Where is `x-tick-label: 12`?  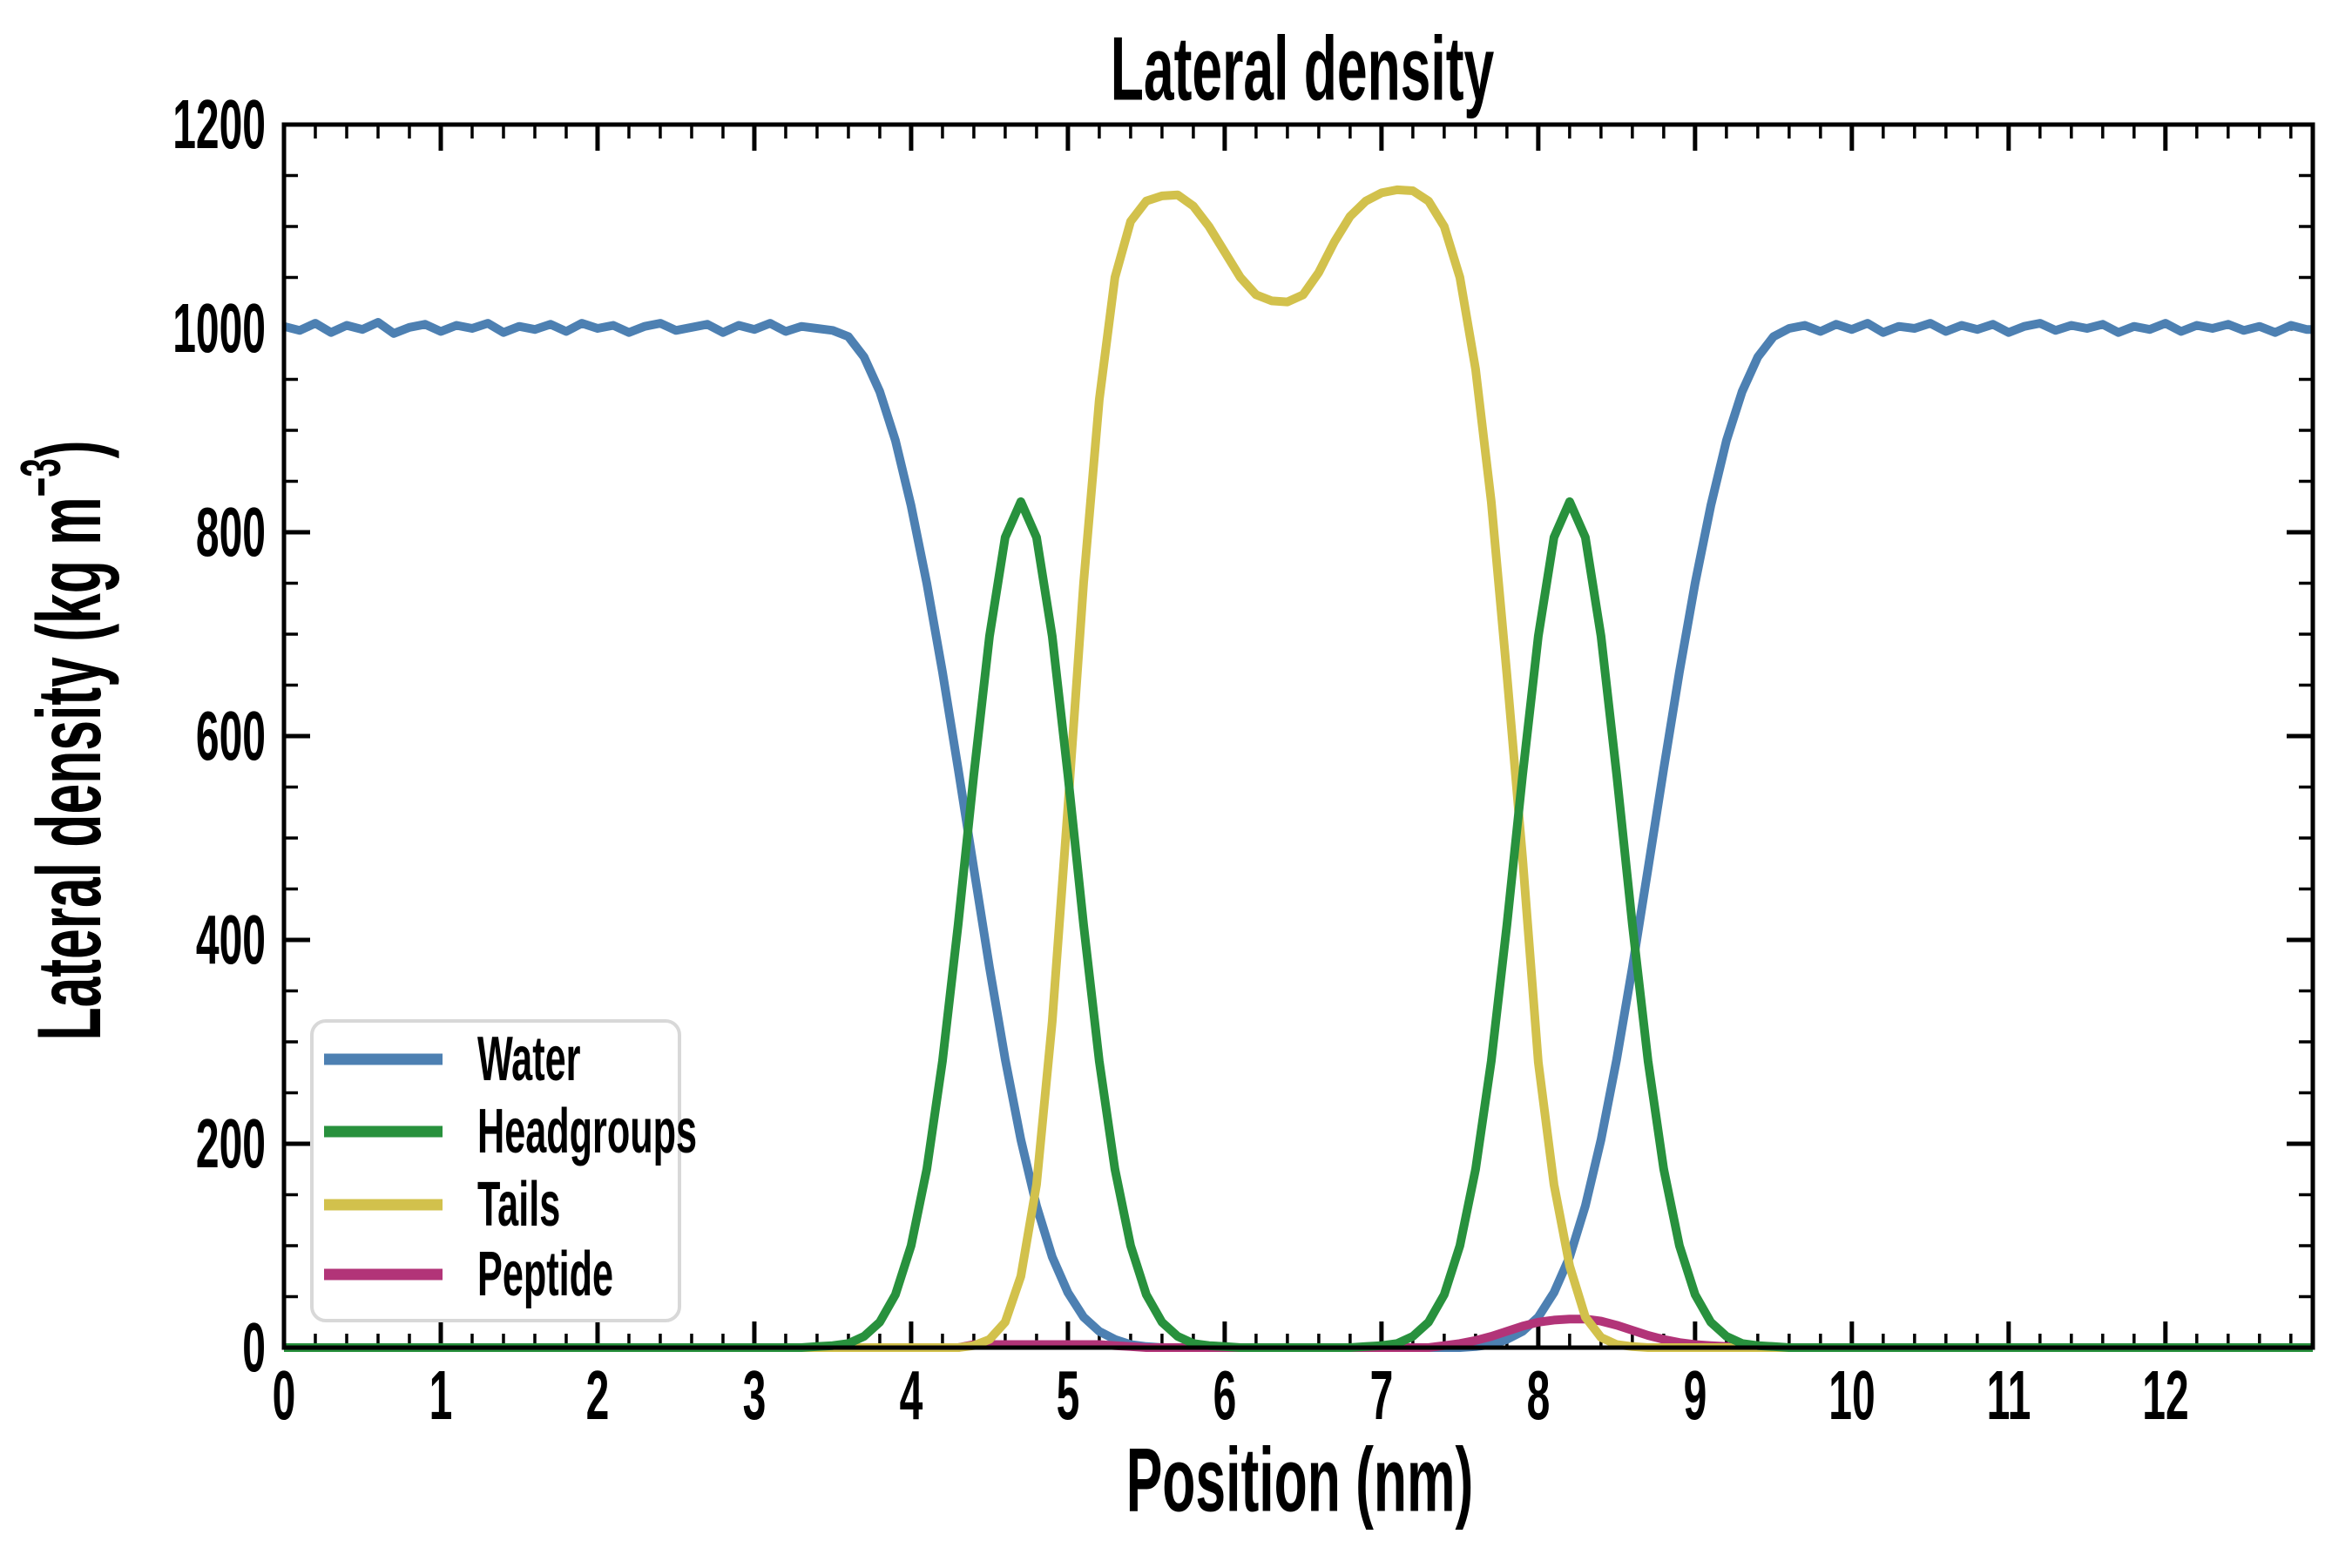 x-tick-label: 12 is located at coordinates (2165, 1395).